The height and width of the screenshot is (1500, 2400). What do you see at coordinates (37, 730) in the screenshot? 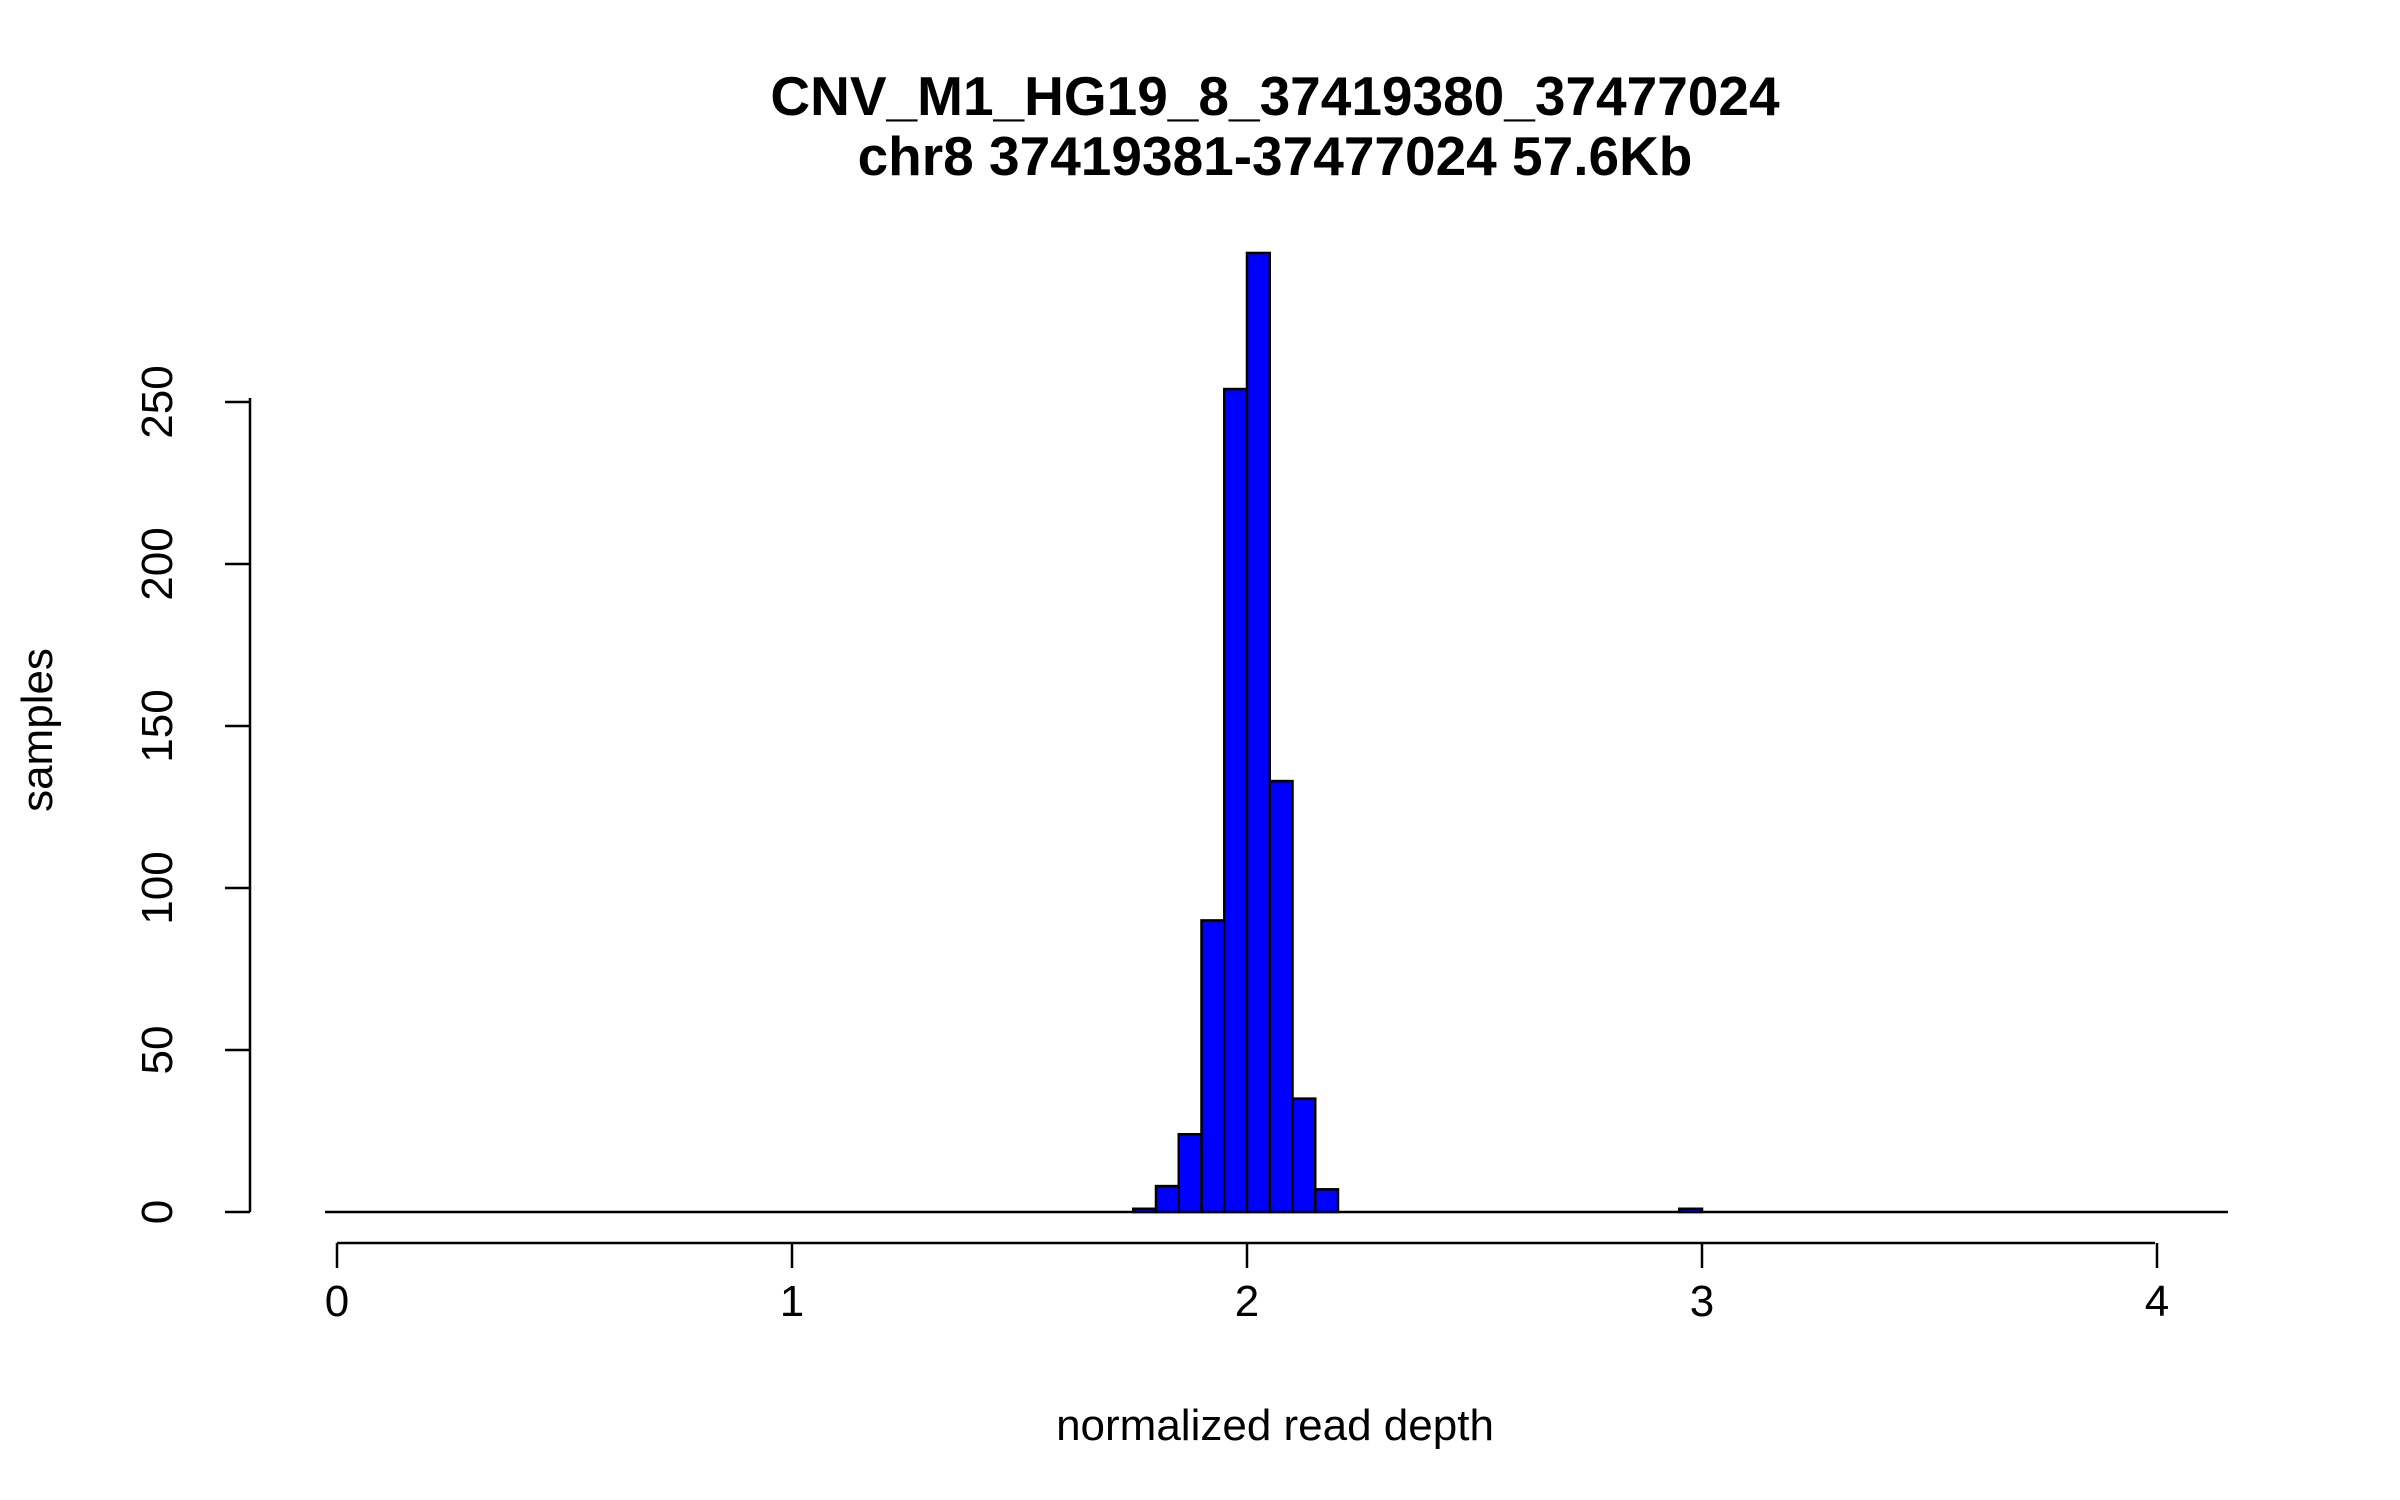
I see `y-axis-label: samples` at bounding box center [37, 730].